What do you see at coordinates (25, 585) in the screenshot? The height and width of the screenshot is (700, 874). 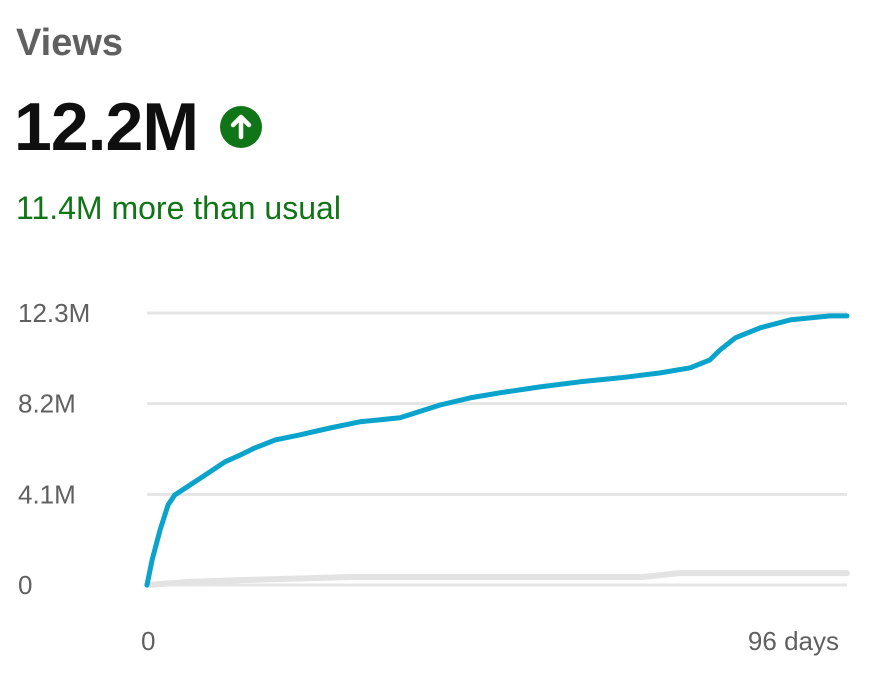 I see `y-tick-label: 0` at bounding box center [25, 585].